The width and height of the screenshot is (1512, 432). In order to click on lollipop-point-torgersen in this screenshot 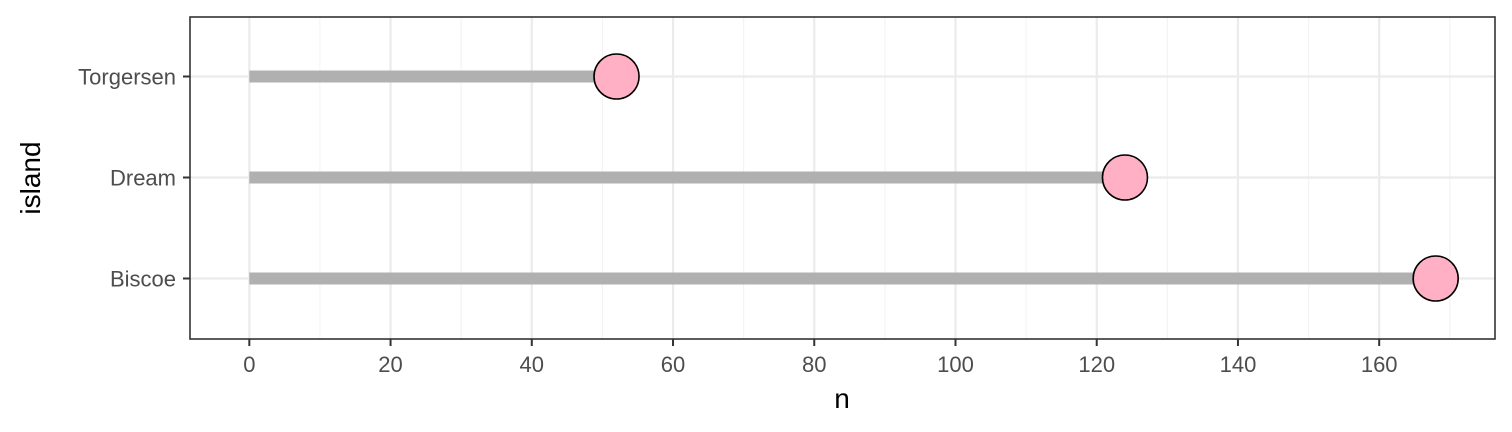, I will do `click(616, 76)`.